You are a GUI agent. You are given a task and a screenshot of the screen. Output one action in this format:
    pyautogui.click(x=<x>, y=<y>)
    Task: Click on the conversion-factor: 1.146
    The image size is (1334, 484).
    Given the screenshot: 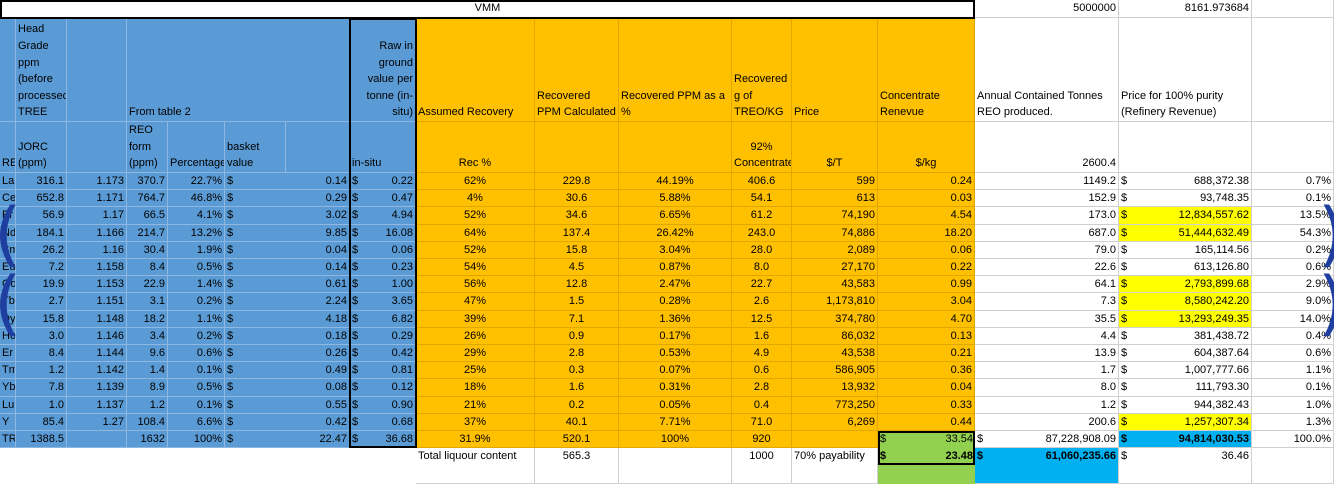 What is the action you would take?
    pyautogui.click(x=97, y=336)
    